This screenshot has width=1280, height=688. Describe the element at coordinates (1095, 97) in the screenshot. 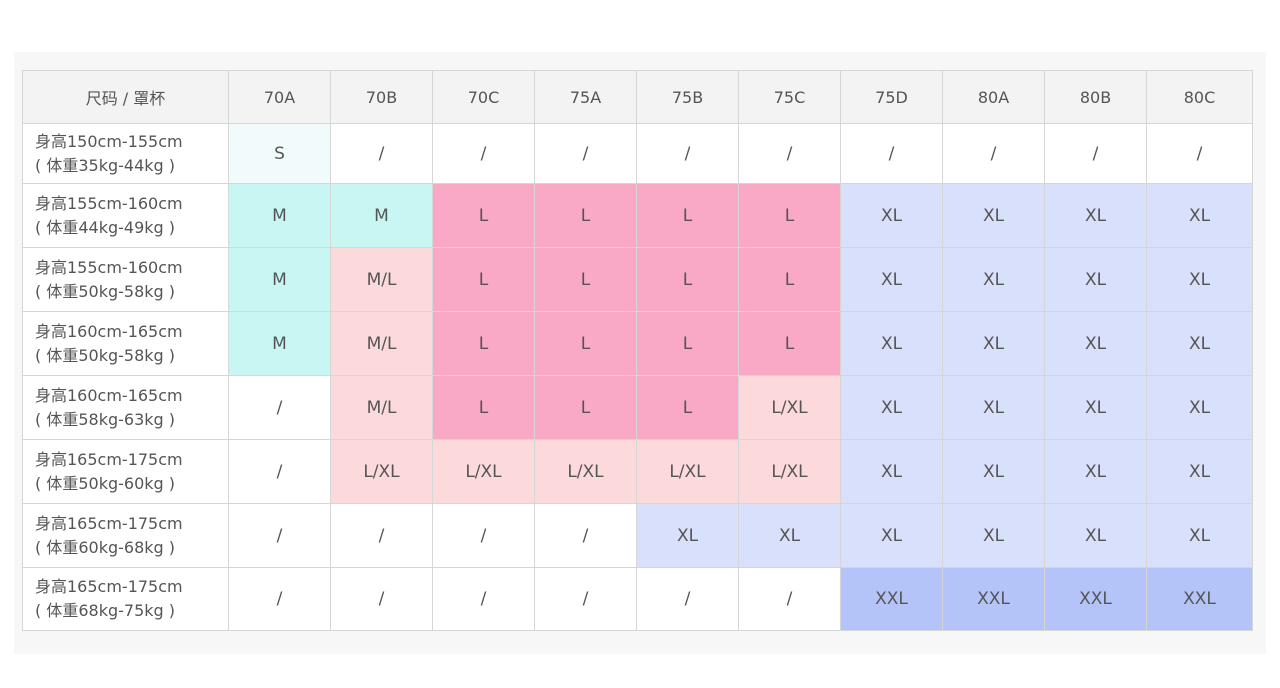

I see `column-header: 80B` at that location.